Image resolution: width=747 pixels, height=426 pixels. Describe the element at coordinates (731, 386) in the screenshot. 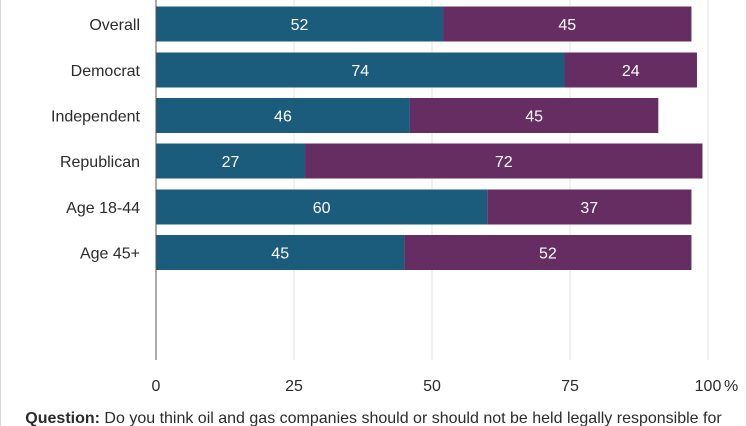

I see `x-unit-label: %` at that location.